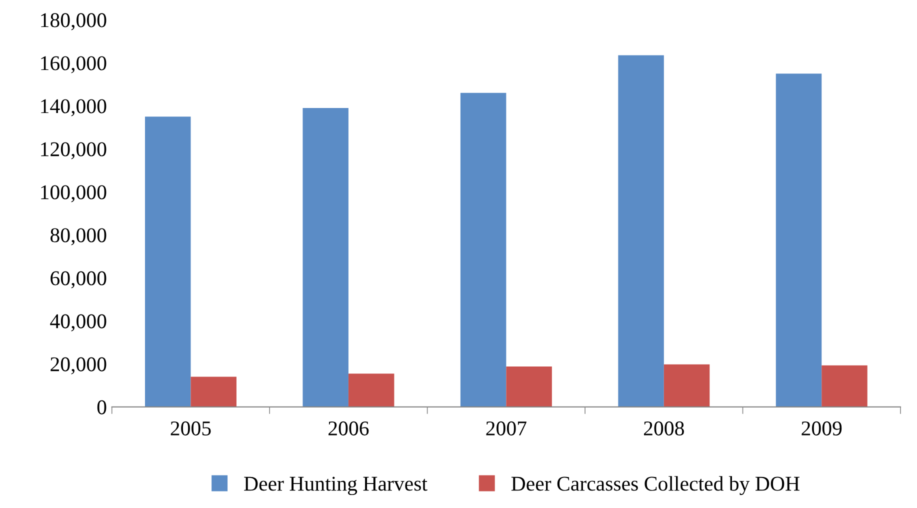 Image resolution: width=917 pixels, height=508 pixels. What do you see at coordinates (348, 428) in the screenshot?
I see `x-tick-label: 2006` at bounding box center [348, 428].